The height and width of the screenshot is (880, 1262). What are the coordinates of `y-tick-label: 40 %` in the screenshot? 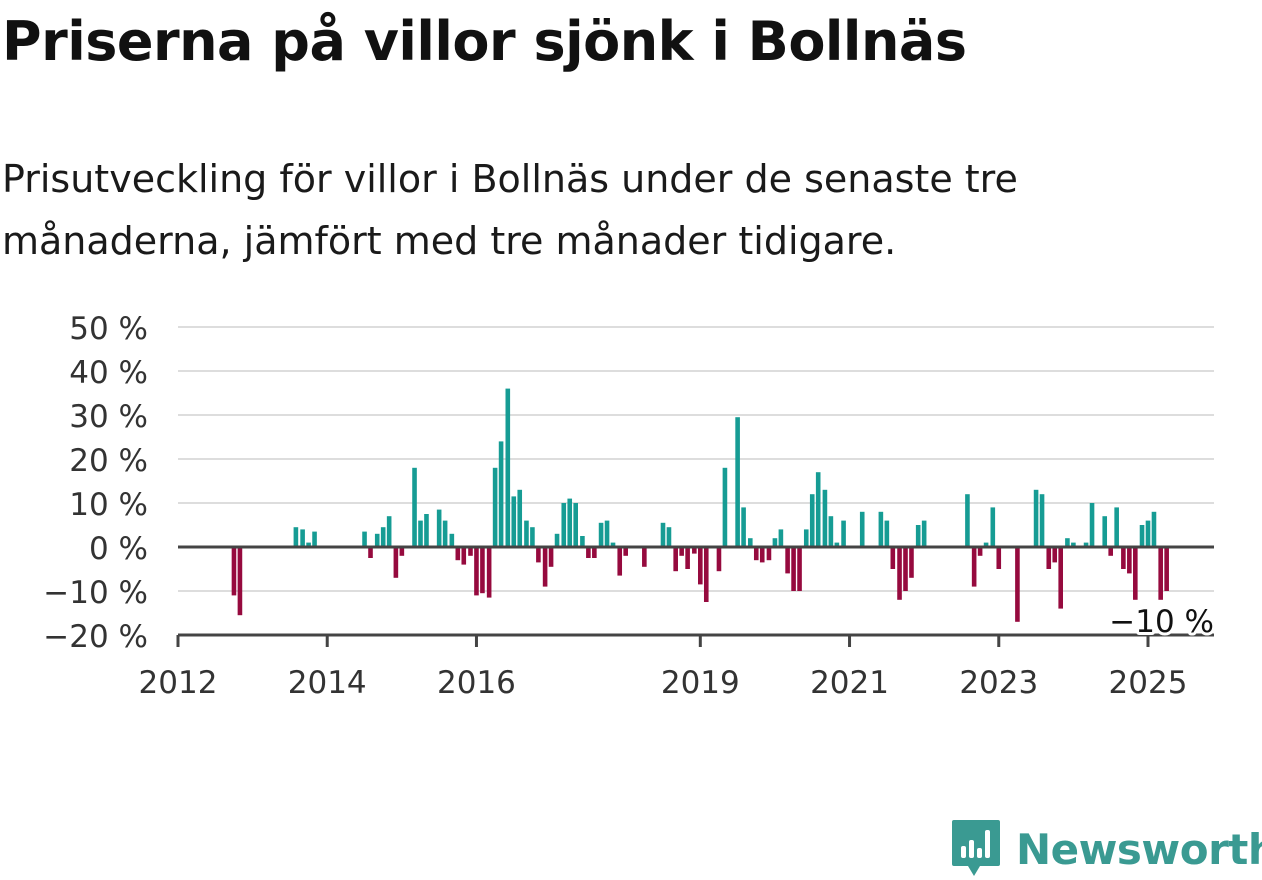 It's located at (108, 373).